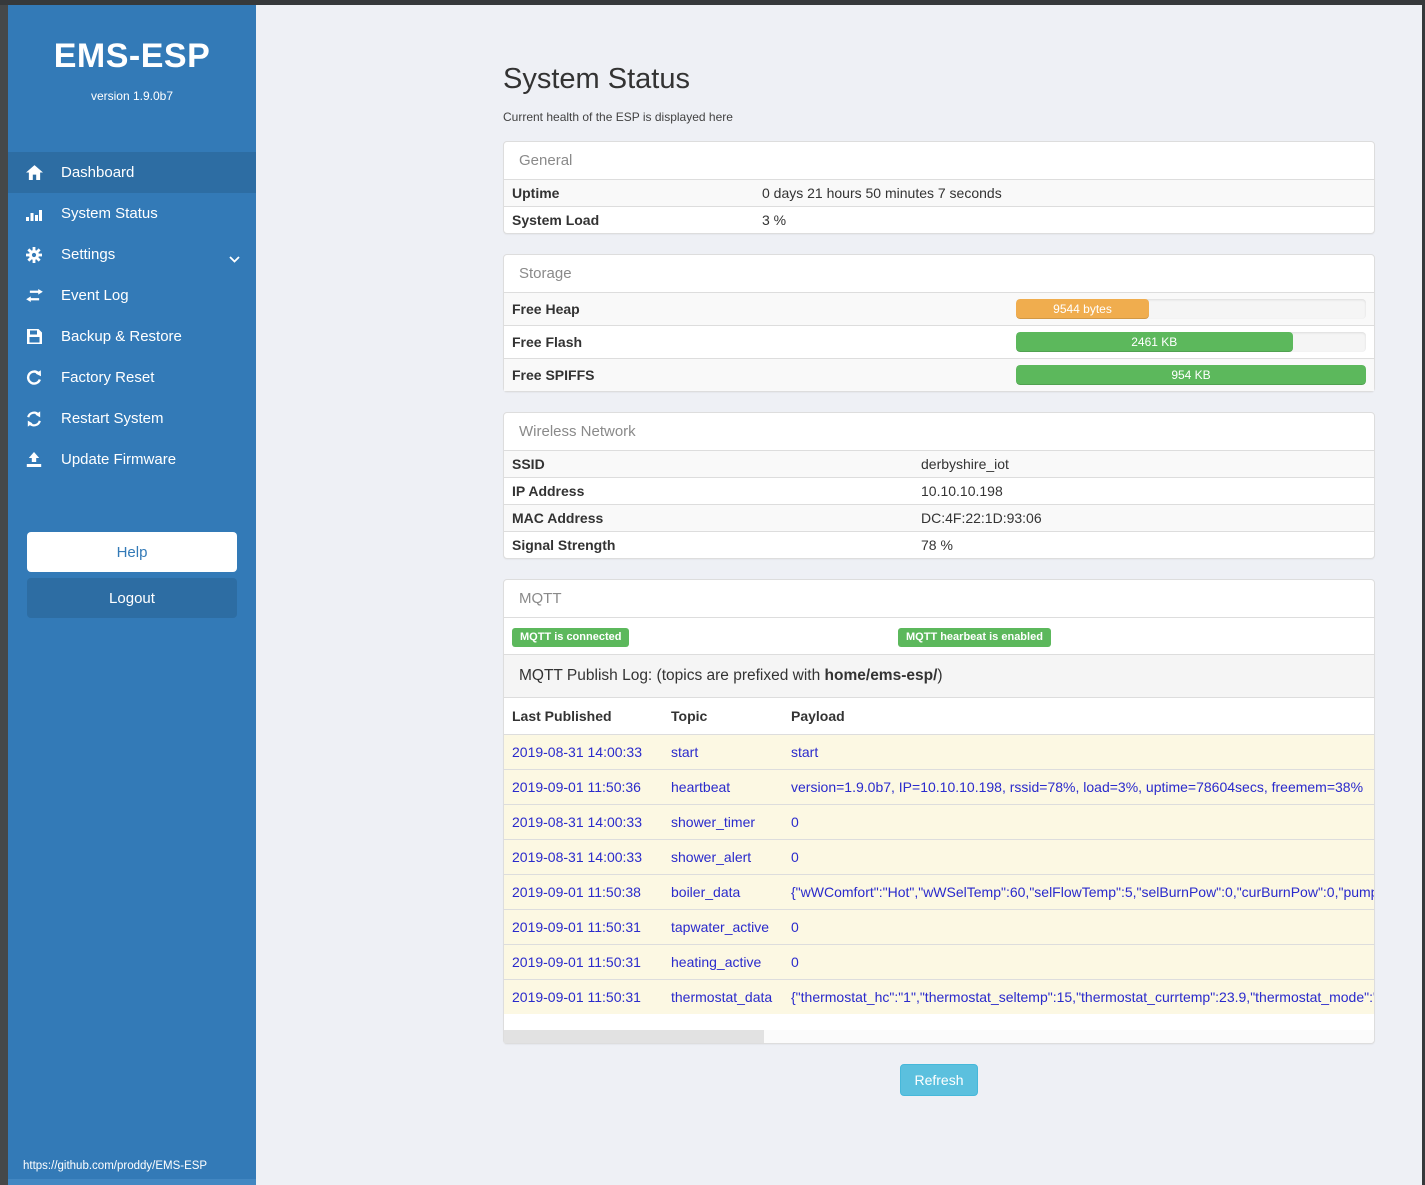 The width and height of the screenshot is (1425, 1185). I want to click on logout-button: Logout, so click(132, 598).